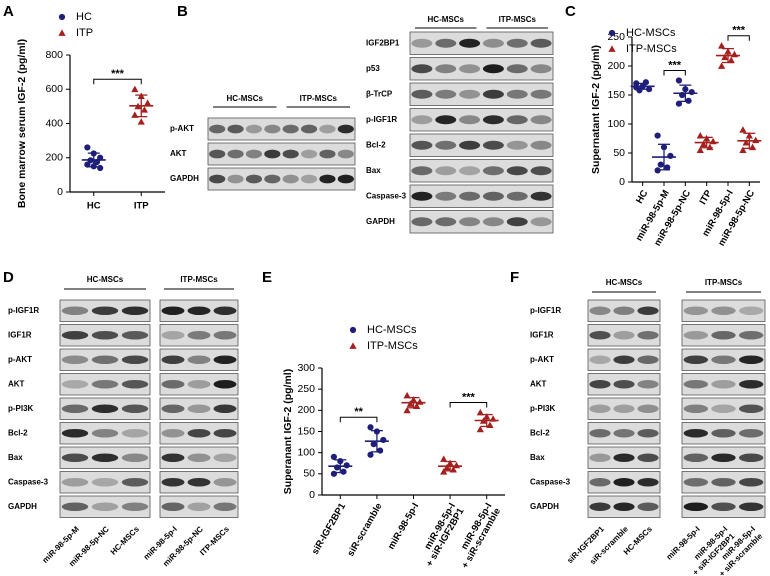  What do you see at coordinates (364, 529) in the screenshot?
I see `x-tick-label: siR-scramble` at bounding box center [364, 529].